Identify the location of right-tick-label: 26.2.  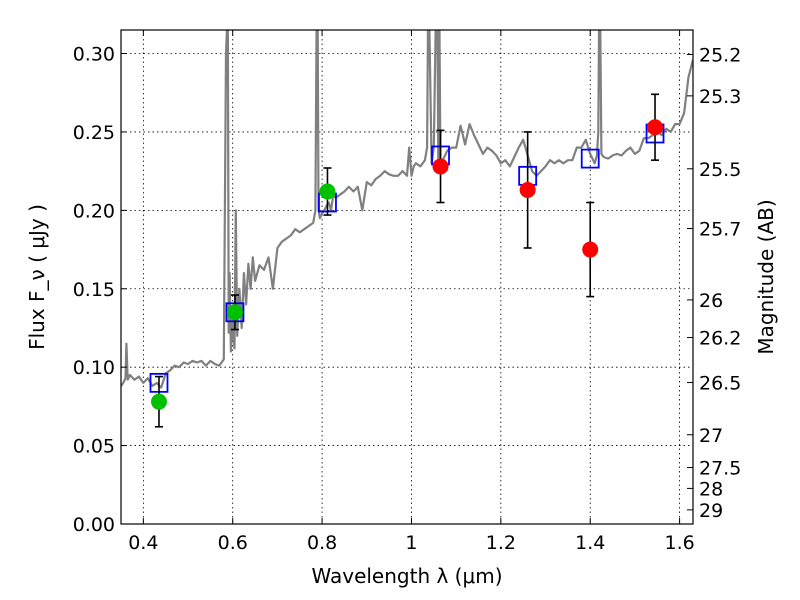
(720, 339).